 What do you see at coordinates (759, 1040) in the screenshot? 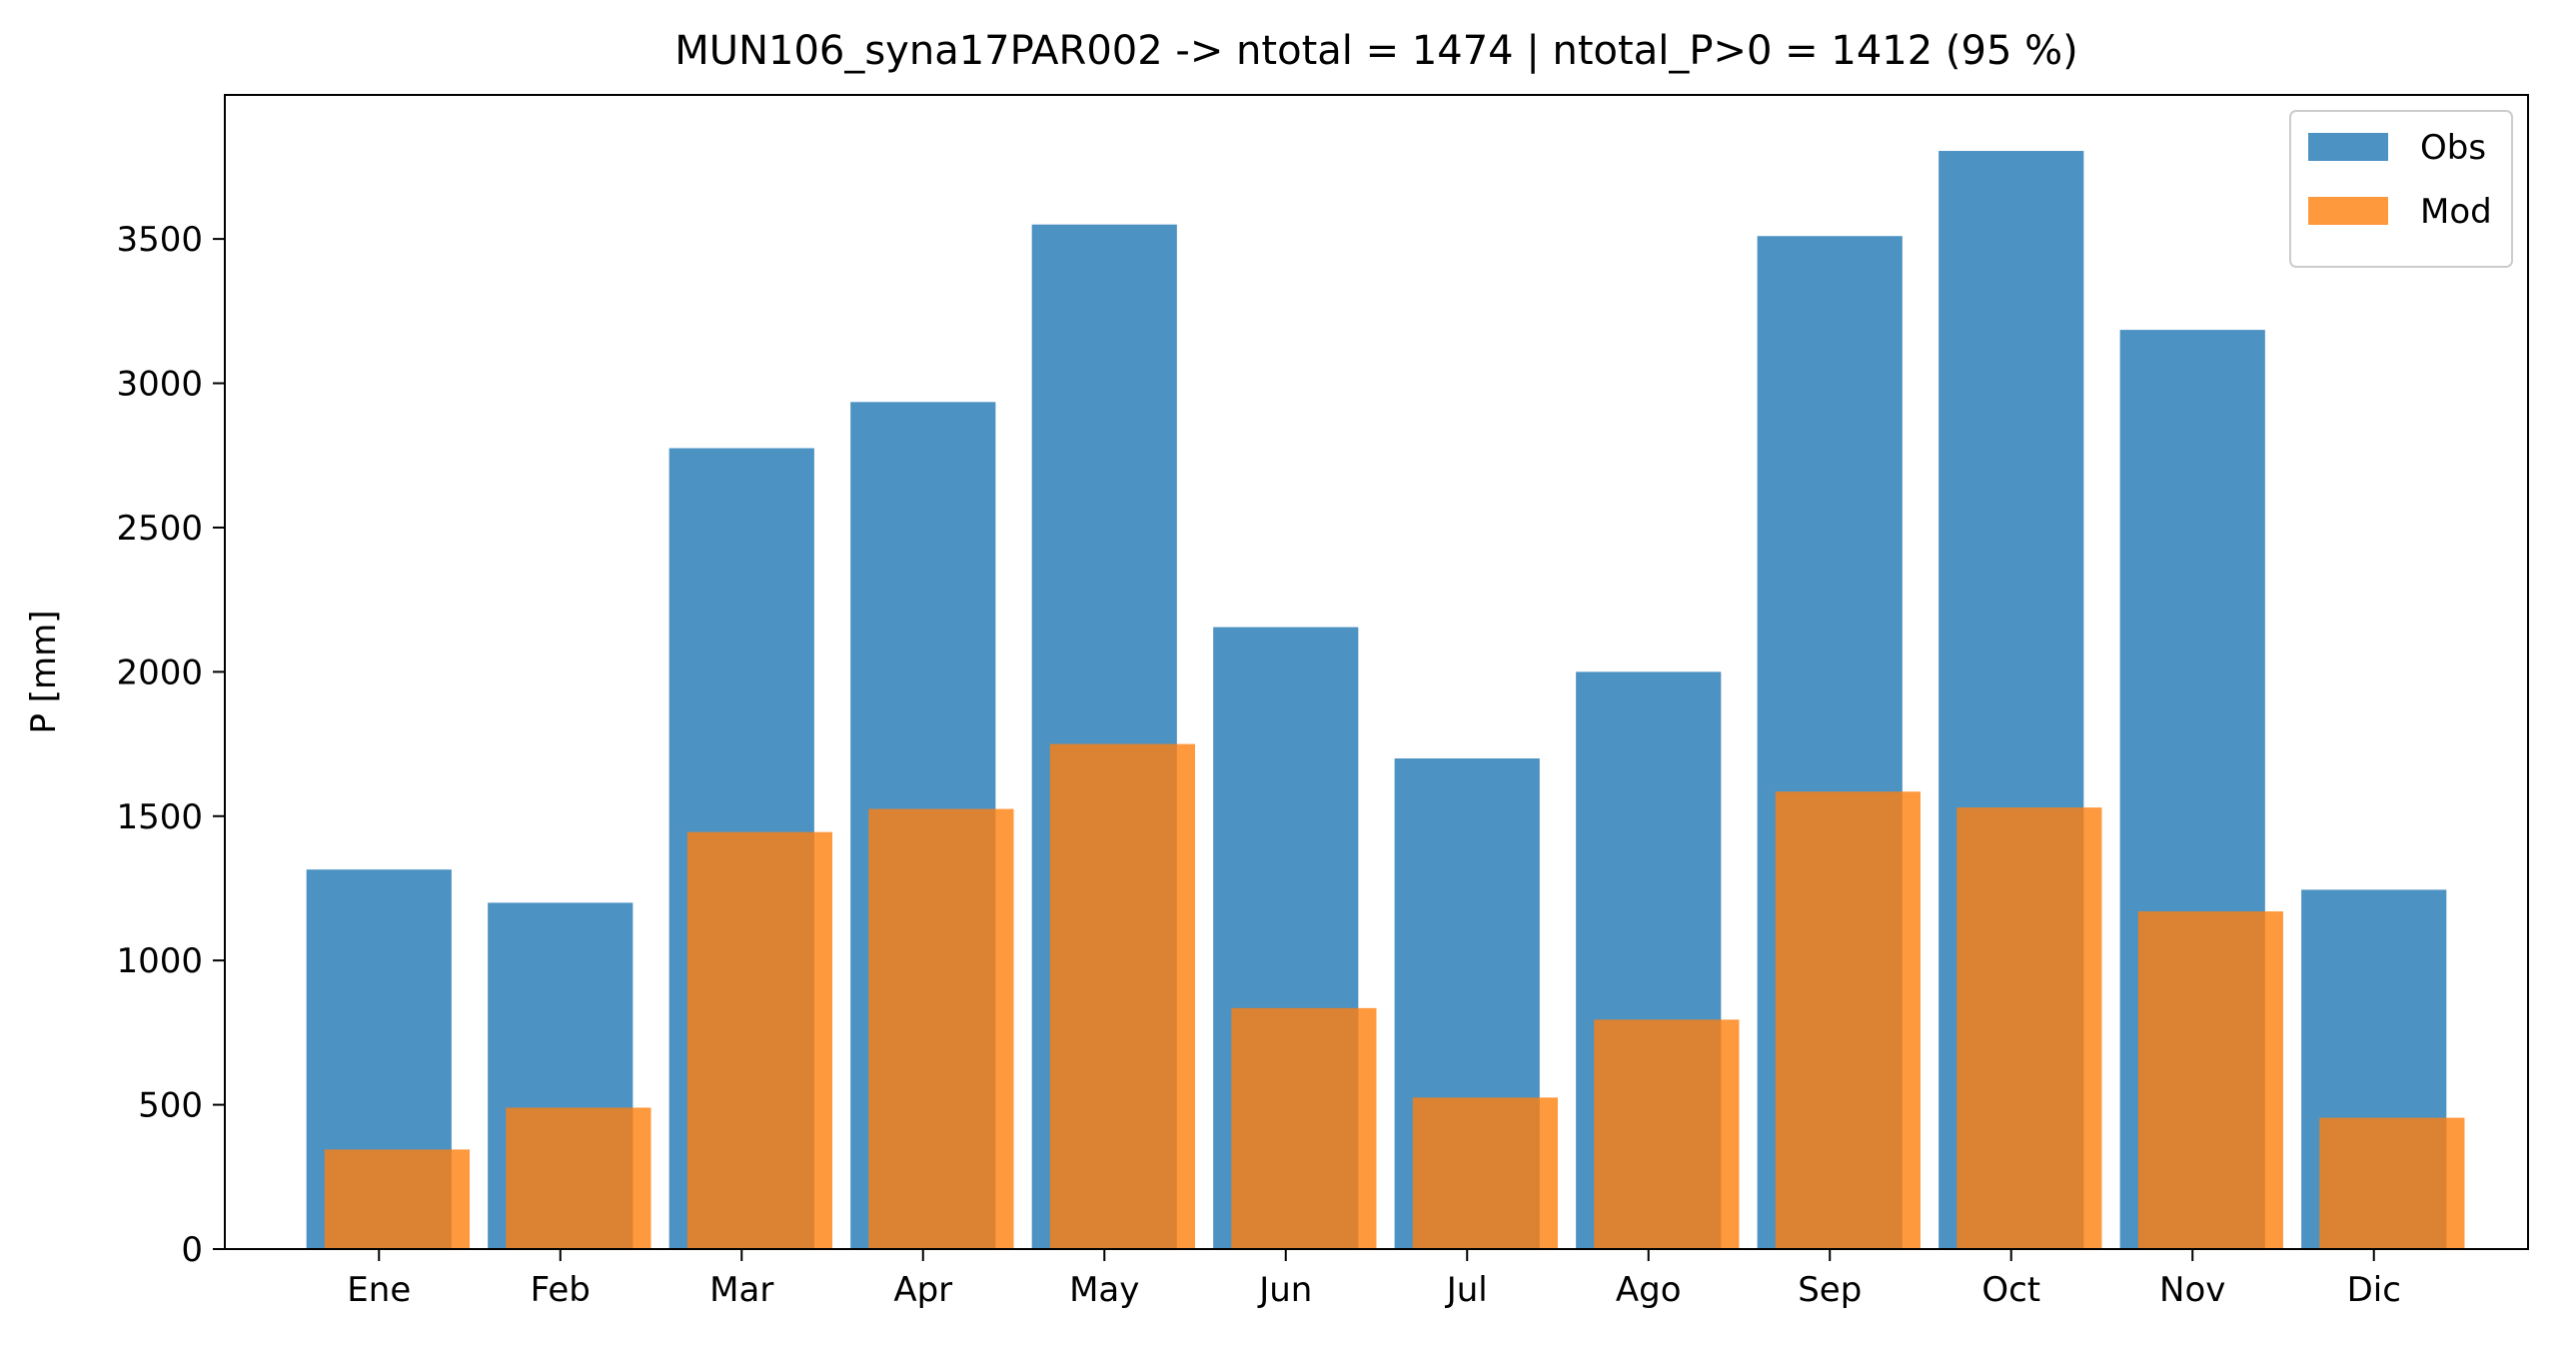
I see `bar-mod-mar` at bounding box center [759, 1040].